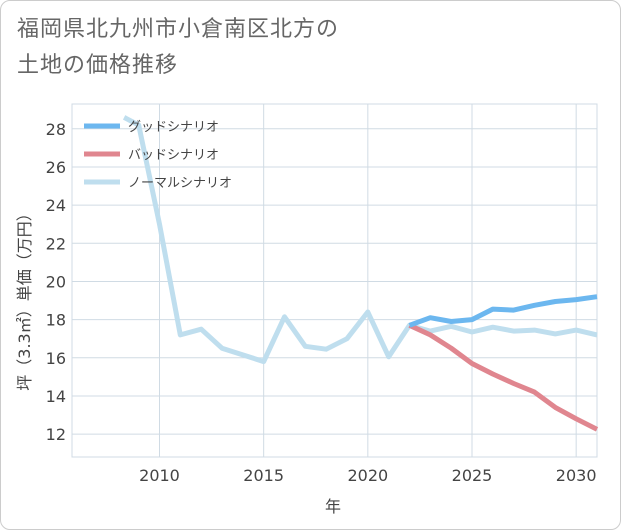 The image size is (621, 530). Describe the element at coordinates (24, 297) in the screenshot. I see `y-axis-title: 坪（3.3㎡）単価（万円）` at that location.